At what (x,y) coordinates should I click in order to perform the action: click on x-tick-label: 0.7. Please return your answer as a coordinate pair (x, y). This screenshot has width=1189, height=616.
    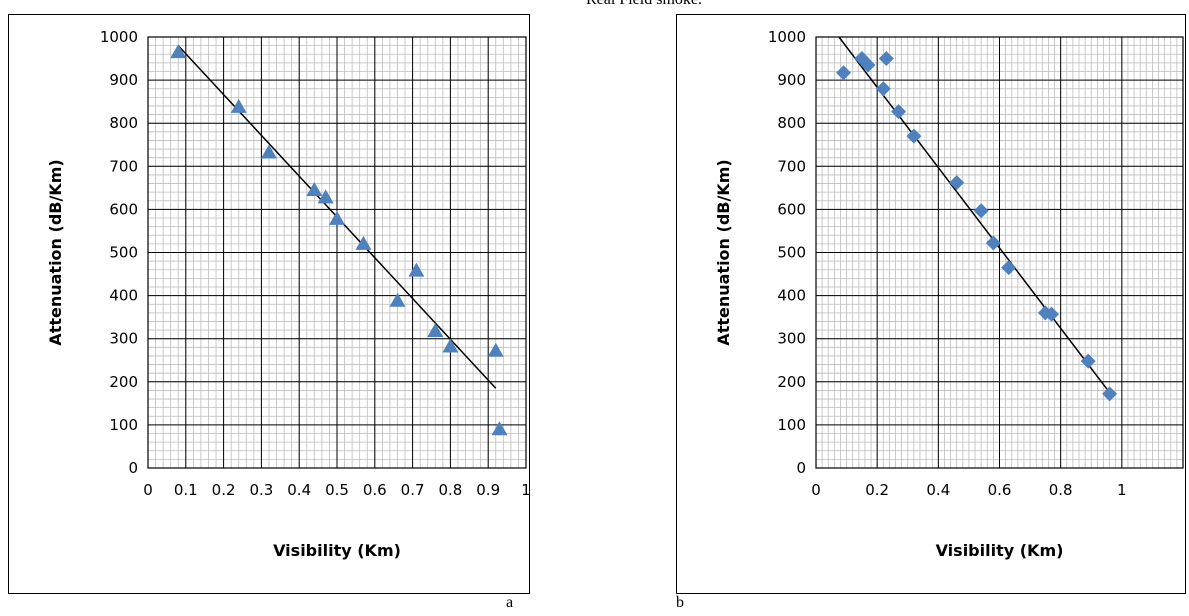
    Looking at the image, I should click on (413, 490).